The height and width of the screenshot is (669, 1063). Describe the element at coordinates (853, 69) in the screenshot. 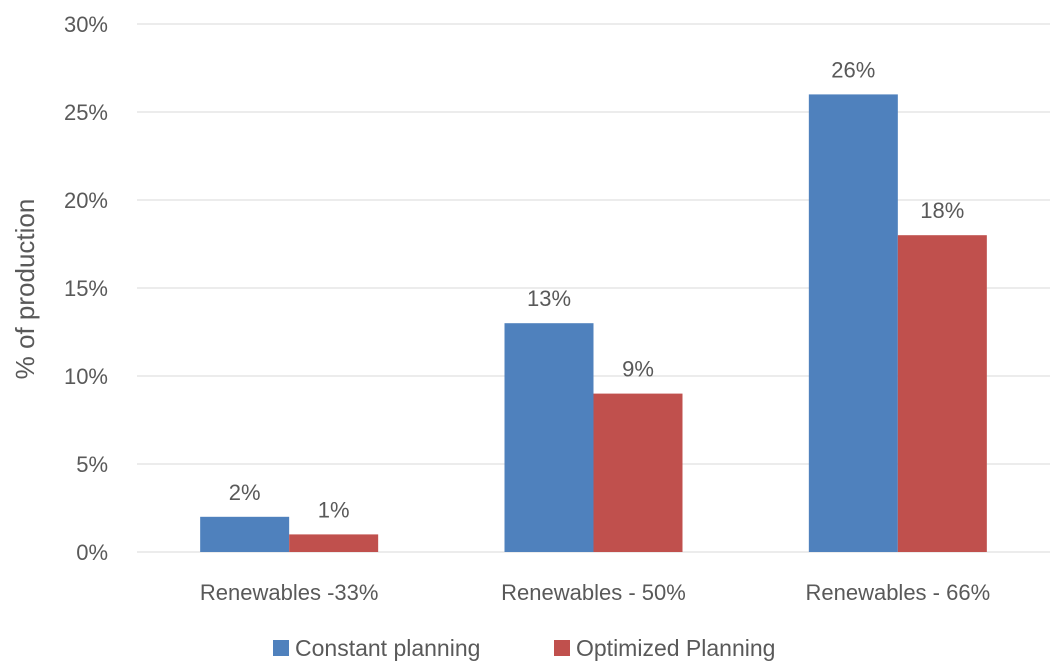

I see `data-label: 26%` at that location.